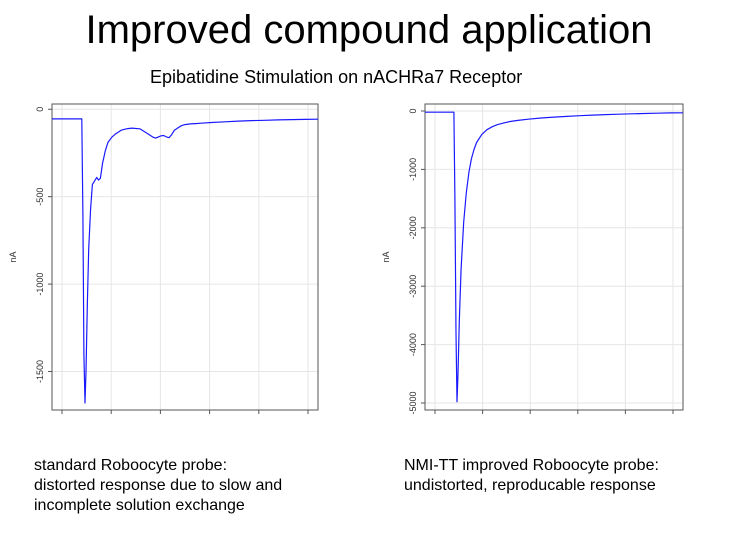 The width and height of the screenshot is (738, 533). What do you see at coordinates (40, 371) in the screenshot?
I see `y-tick-label: -1500` at bounding box center [40, 371].